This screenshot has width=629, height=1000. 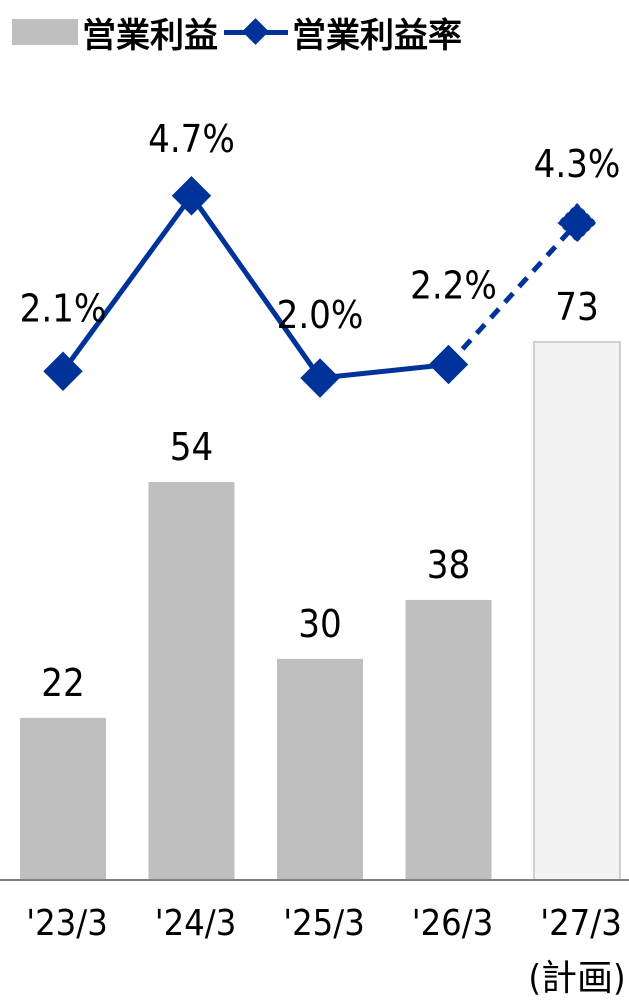 What do you see at coordinates (191, 139) in the screenshot?
I see `margin-value-label-2: 4.7%` at bounding box center [191, 139].